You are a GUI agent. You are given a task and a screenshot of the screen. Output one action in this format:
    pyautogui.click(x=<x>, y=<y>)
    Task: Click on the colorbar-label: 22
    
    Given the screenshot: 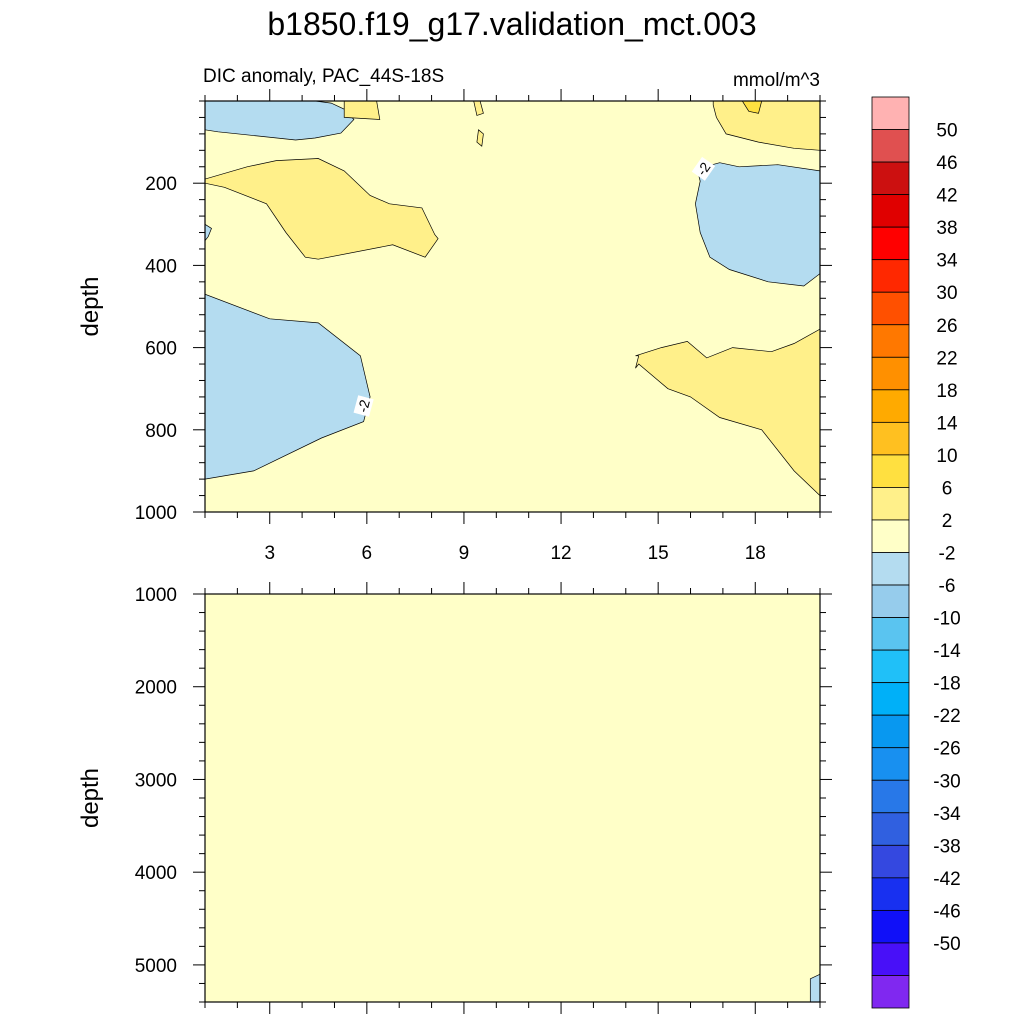 What is the action you would take?
    pyautogui.click(x=946, y=358)
    